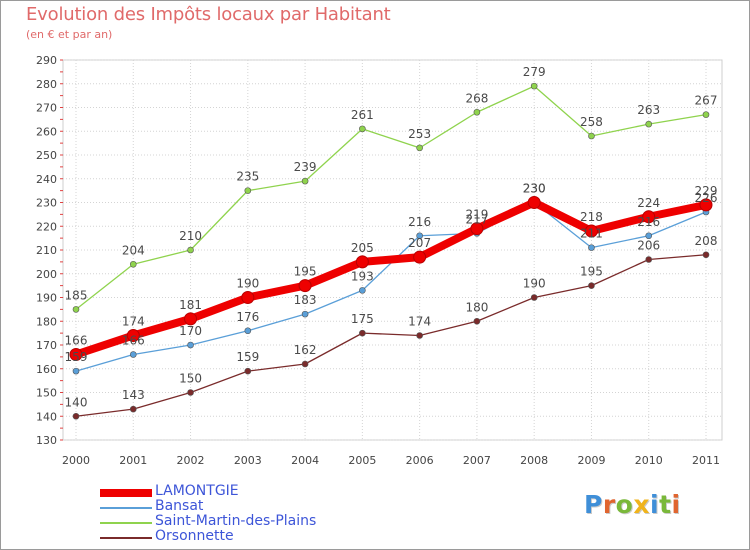 The image size is (750, 550). What do you see at coordinates (419, 134) in the screenshot?
I see `data-label: 253` at bounding box center [419, 134].